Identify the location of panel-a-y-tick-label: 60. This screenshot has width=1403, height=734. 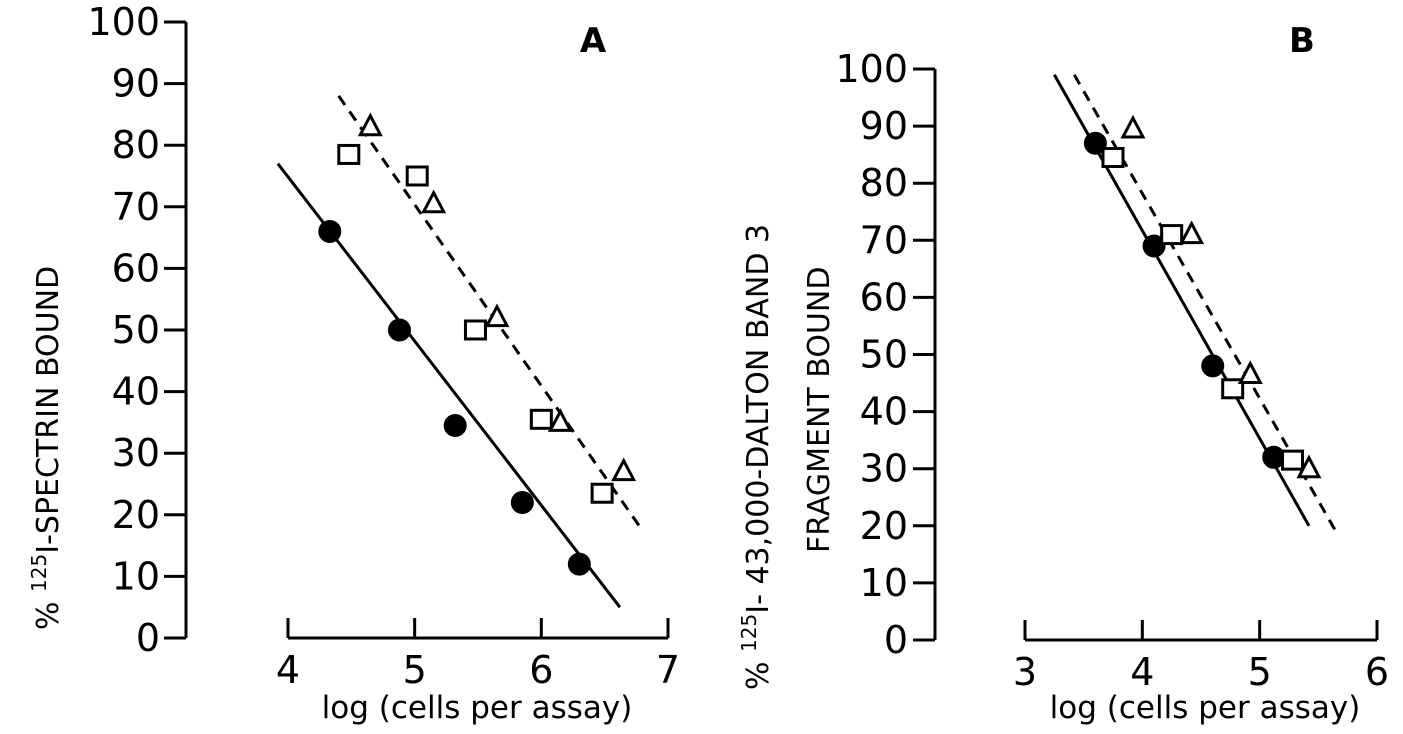
(136, 268).